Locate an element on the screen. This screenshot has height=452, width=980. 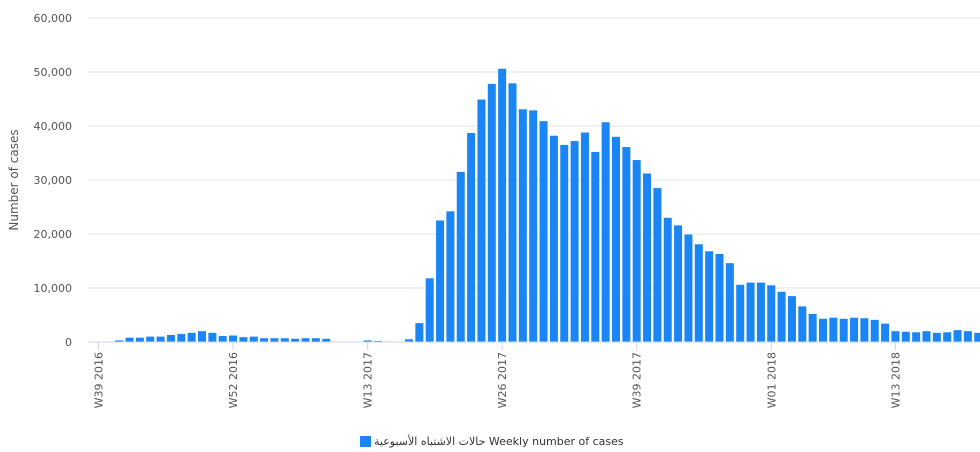
x-tick-label: W39 2016 is located at coordinates (99, 380).